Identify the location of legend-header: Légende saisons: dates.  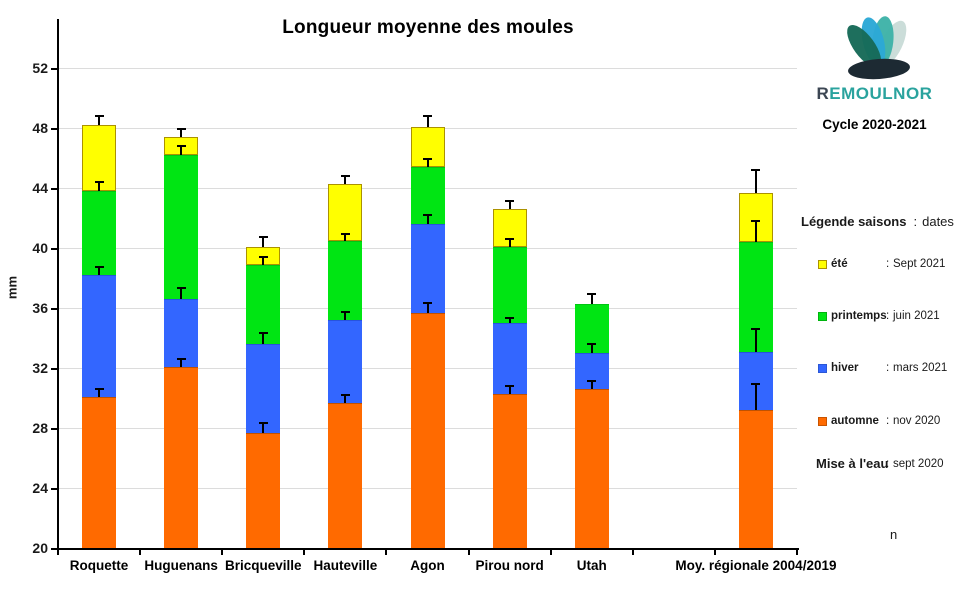
(880, 221).